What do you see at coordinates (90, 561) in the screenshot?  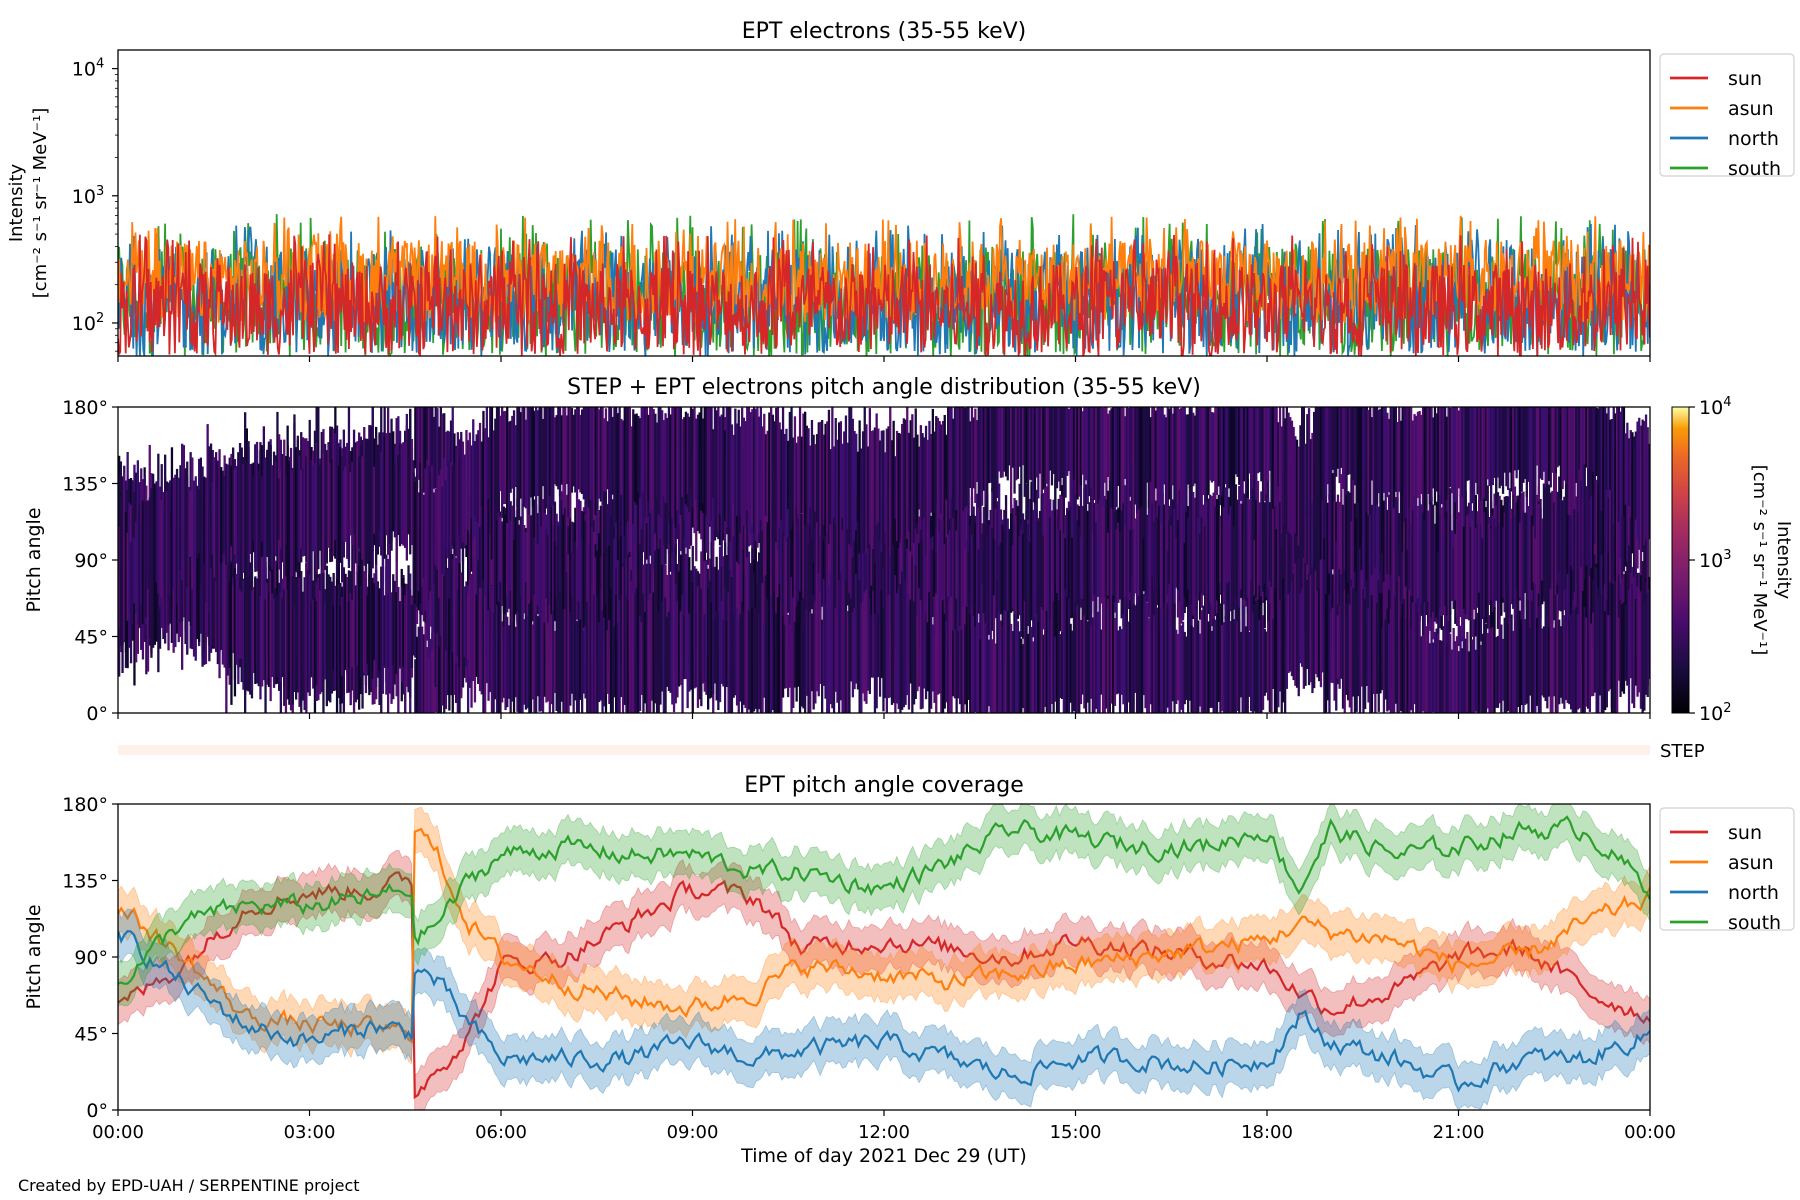 I see `panel2-yticks: 0°45°90°135°180°` at bounding box center [90, 561].